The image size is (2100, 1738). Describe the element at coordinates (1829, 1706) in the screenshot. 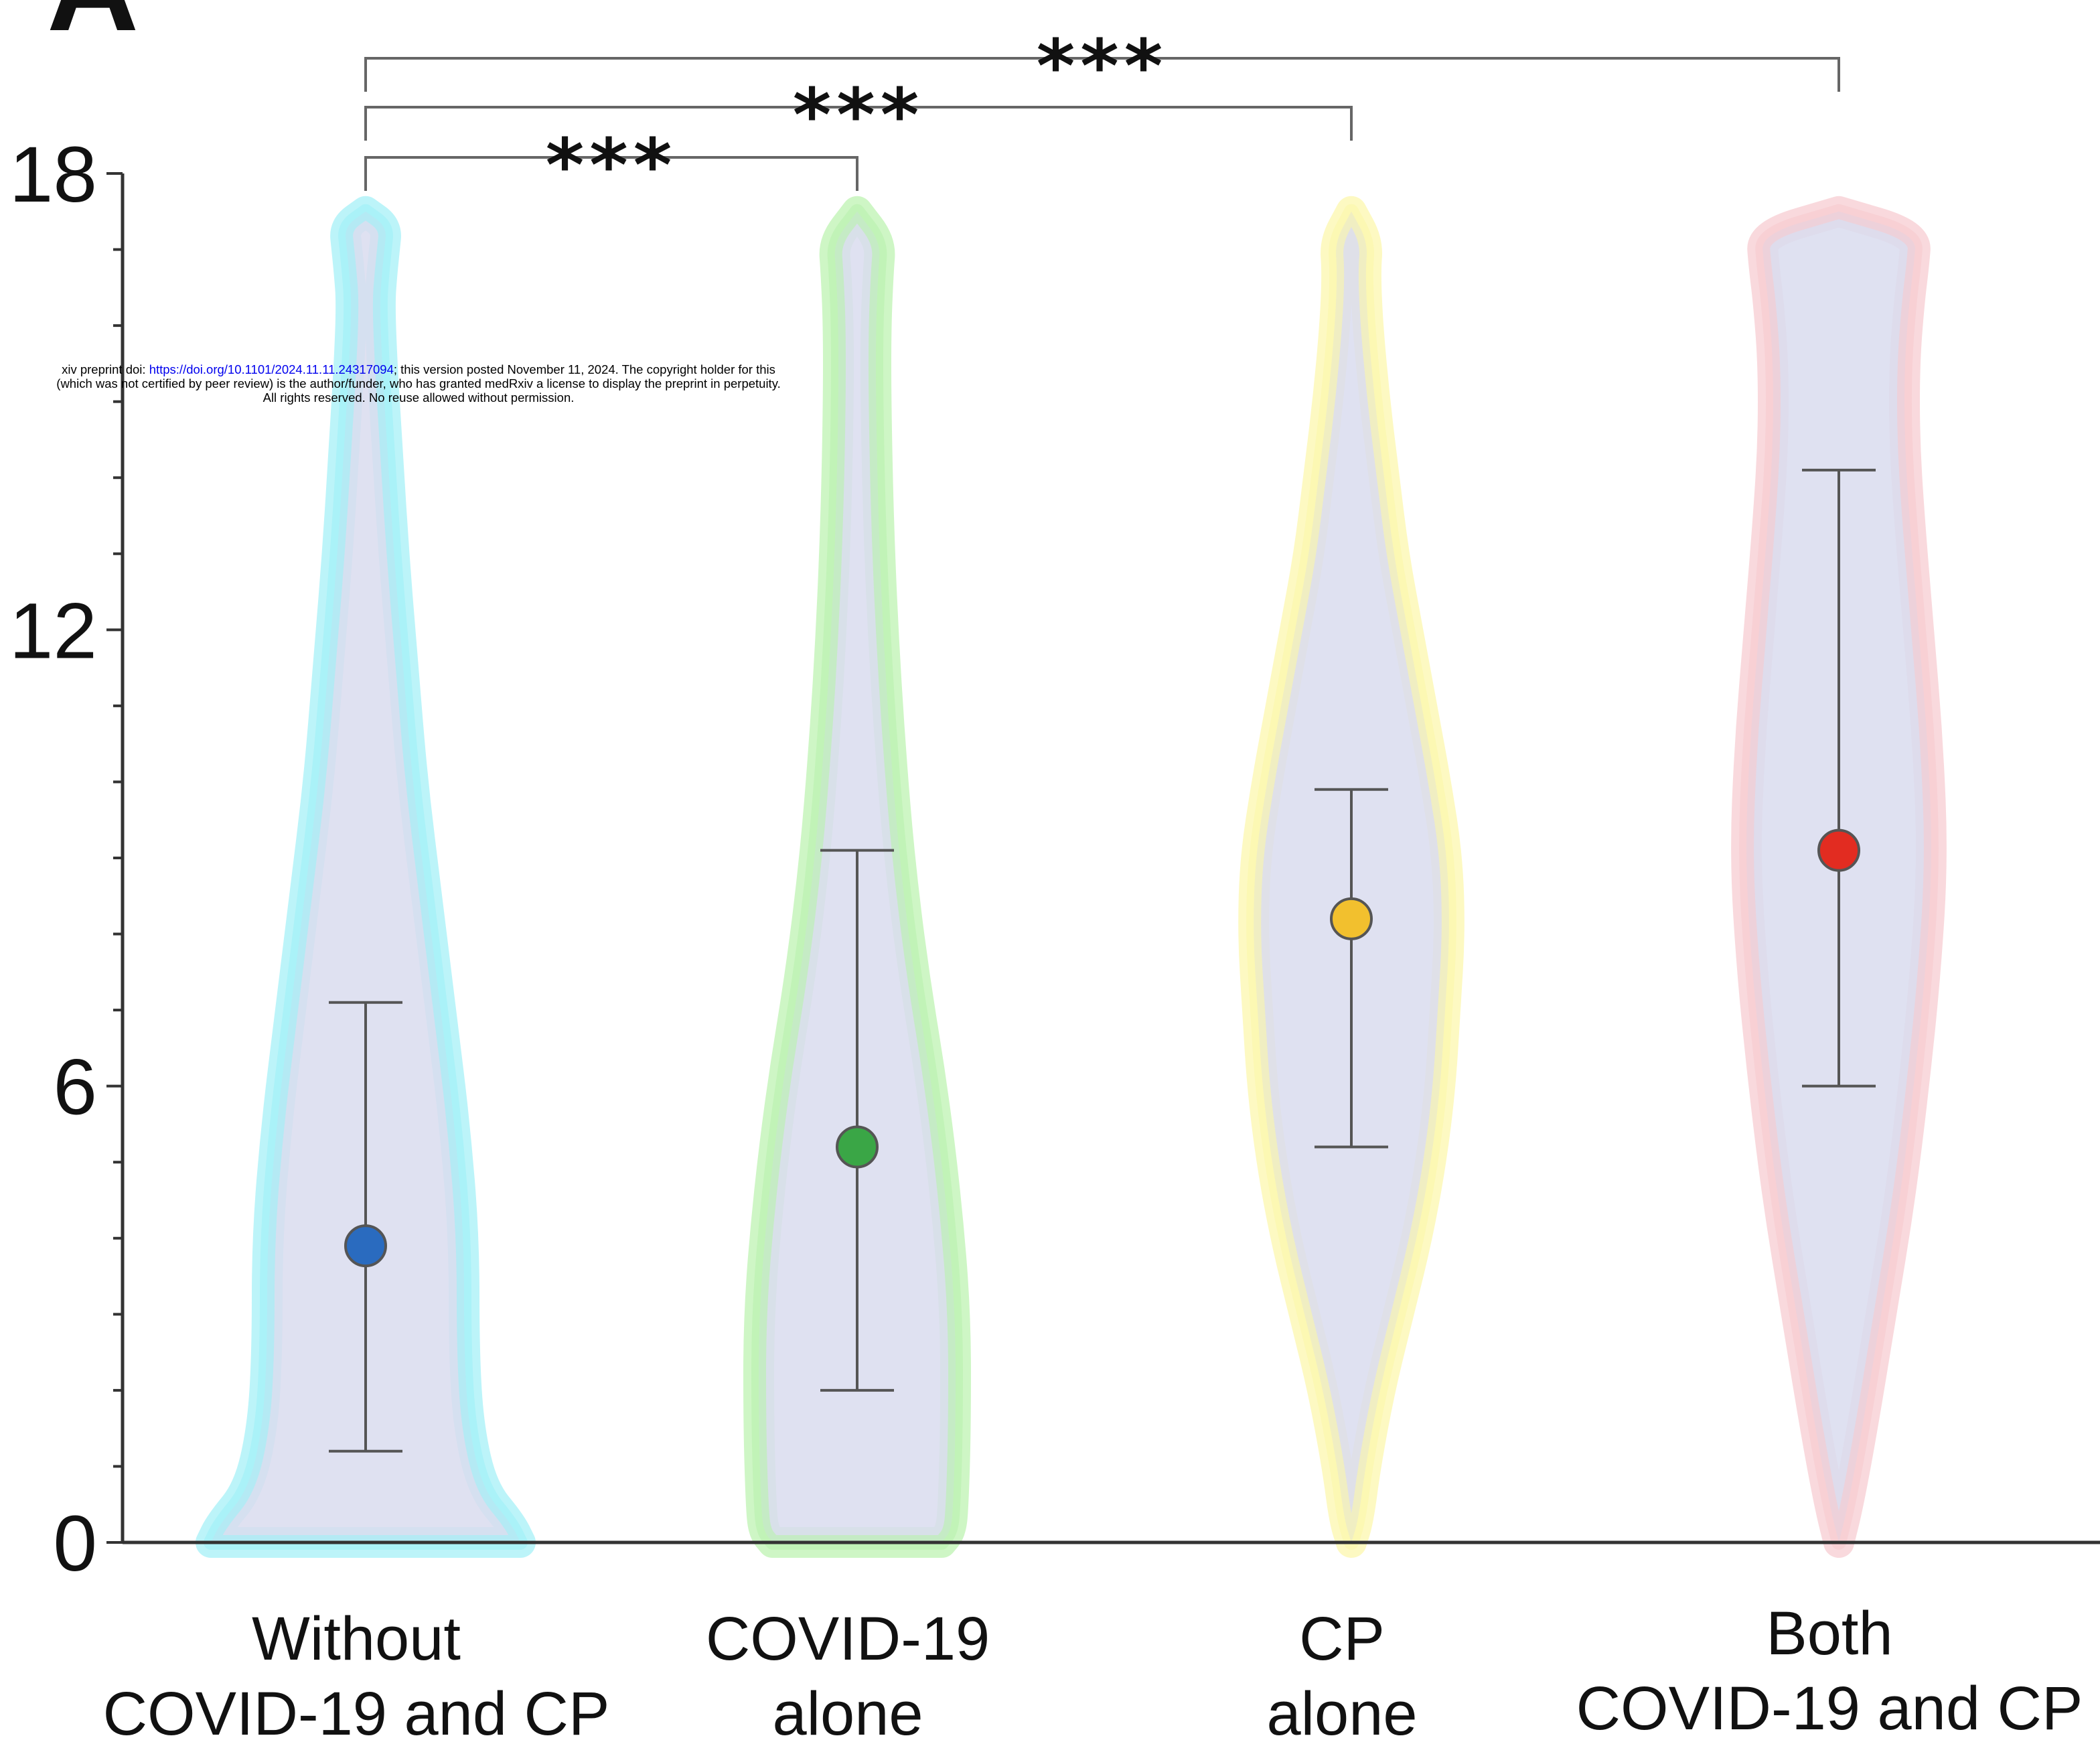

I see `category-label-line2-4: COVID-19 and CP` at that location.